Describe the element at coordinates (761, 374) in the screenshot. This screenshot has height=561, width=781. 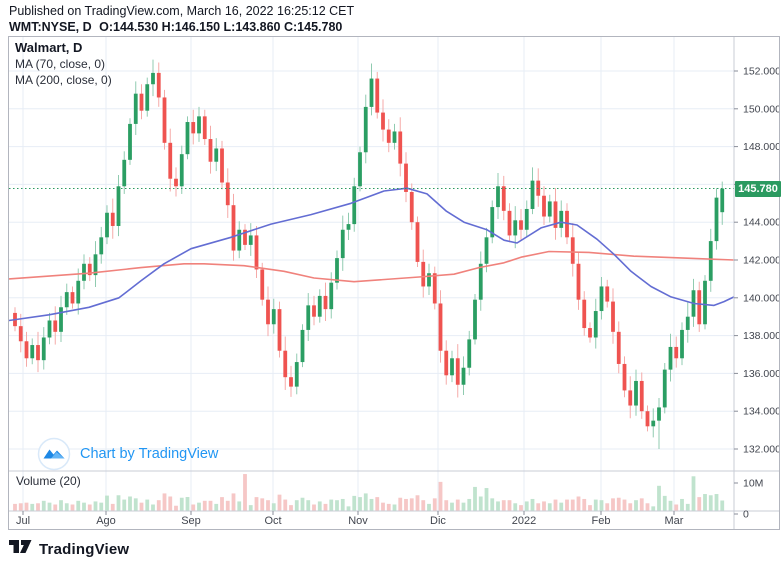
I see `price-tick-label: 136.000` at that location.